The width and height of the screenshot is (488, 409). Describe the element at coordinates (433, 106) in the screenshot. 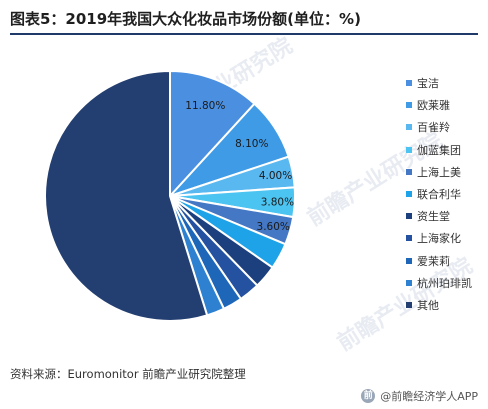

I see `legend-label: 欧莱雅` at that location.